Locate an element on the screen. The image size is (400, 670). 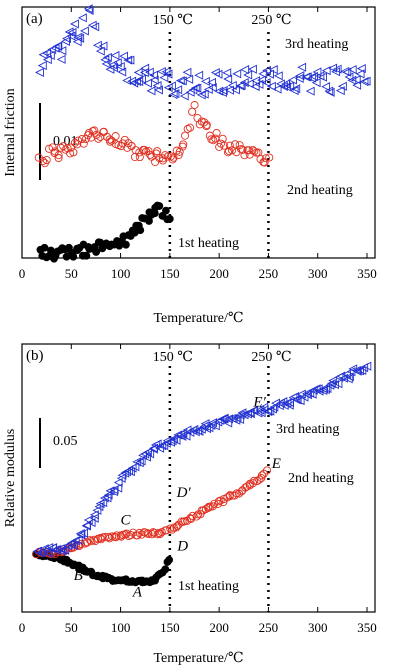
reference-line-label: 250 ℃ is located at coordinates (271, 20).